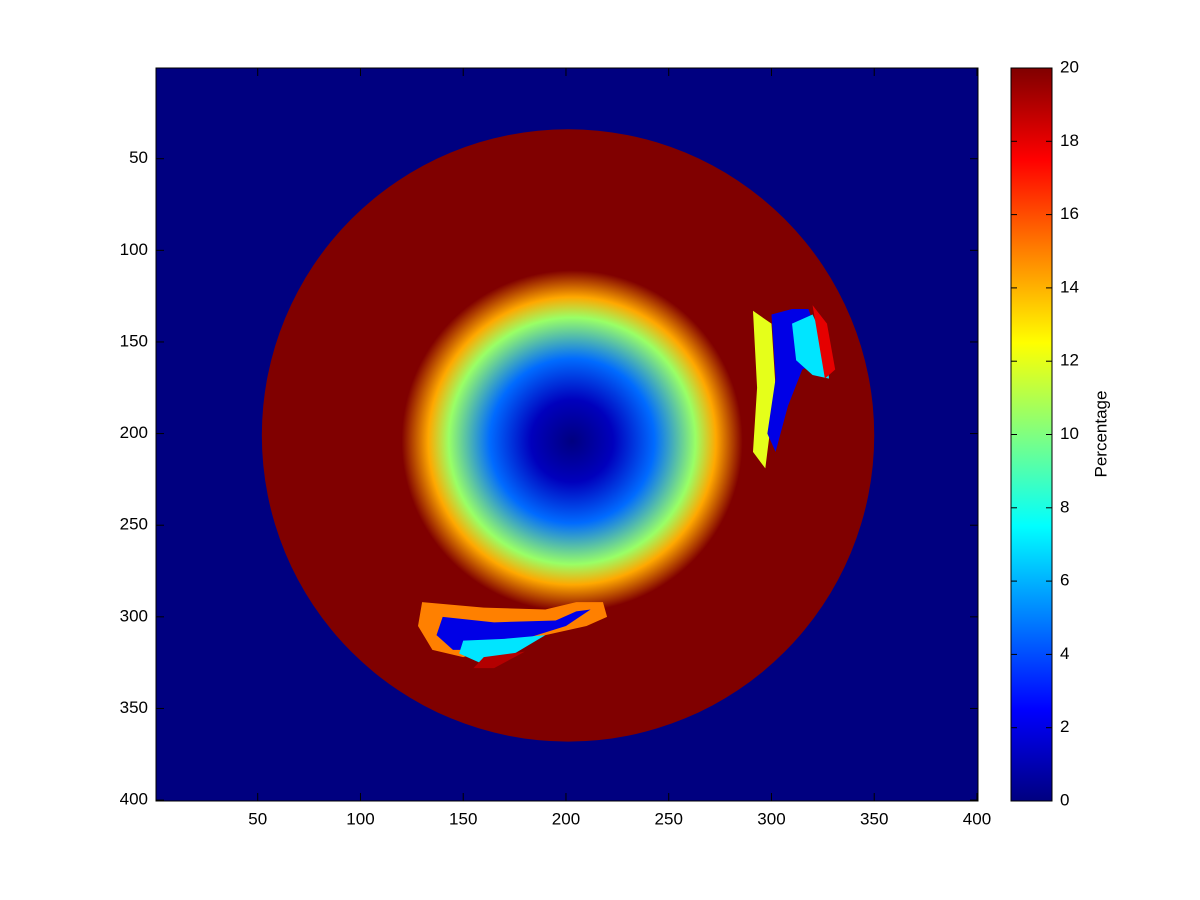 The height and width of the screenshot is (900, 1200). What do you see at coordinates (134, 432) in the screenshot?
I see `y-tick-label: 200` at bounding box center [134, 432].